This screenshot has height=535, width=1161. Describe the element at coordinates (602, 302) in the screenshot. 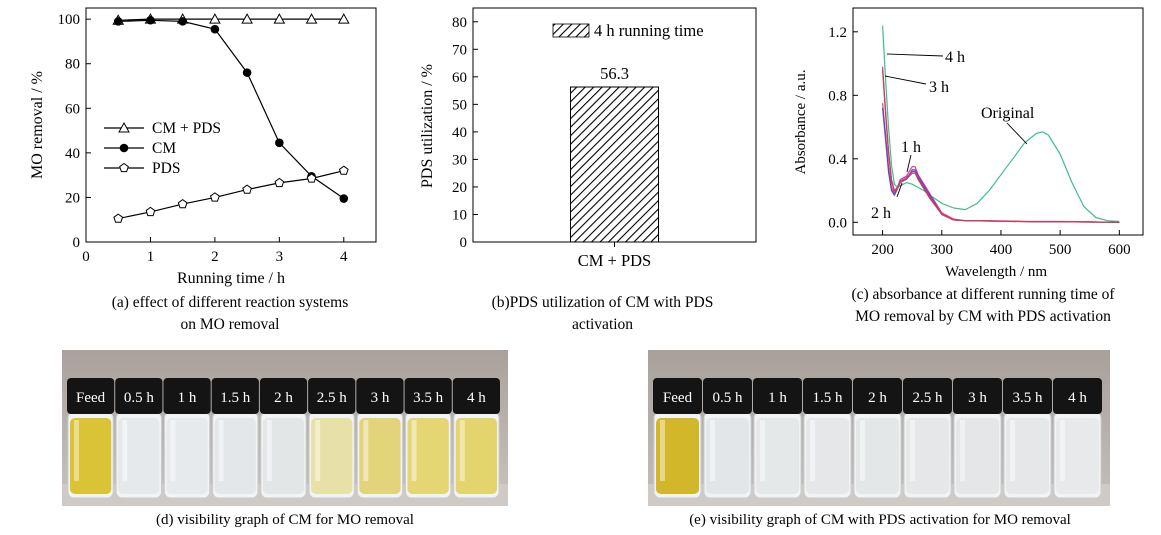

I see `caption-b-line1: (b)PDS utilization of CM with PDS` at that location.